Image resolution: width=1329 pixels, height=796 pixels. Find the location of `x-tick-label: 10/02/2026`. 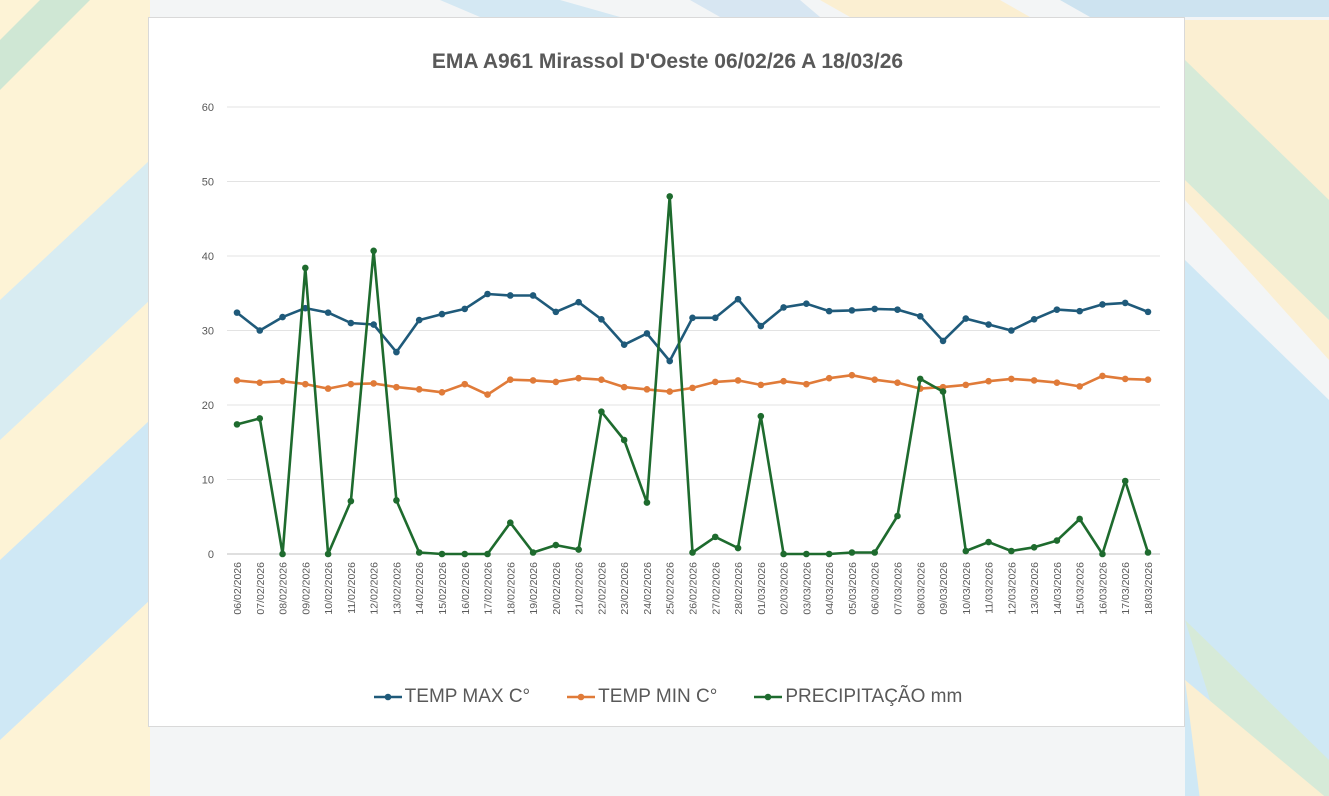

x-tick-label: 10/02/2026 is located at coordinates (329, 588).